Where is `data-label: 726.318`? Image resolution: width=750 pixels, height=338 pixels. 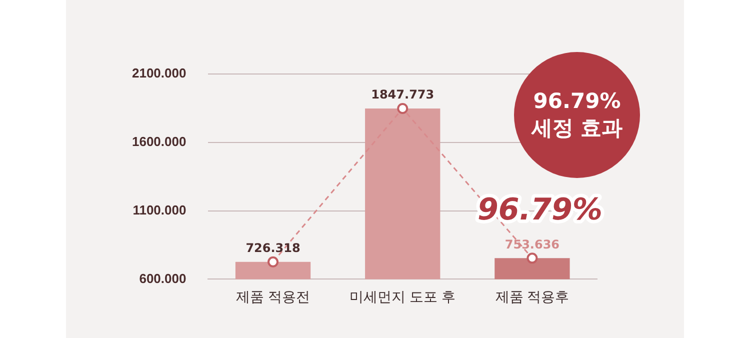
data-label: 726.318 is located at coordinates (273, 248).